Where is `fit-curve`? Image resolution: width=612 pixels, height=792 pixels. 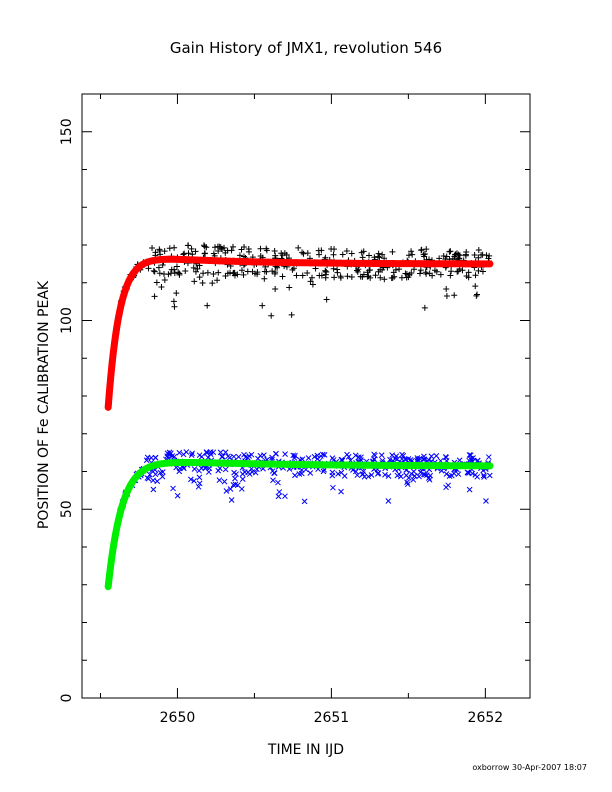
fit-curve is located at coordinates (299, 524).